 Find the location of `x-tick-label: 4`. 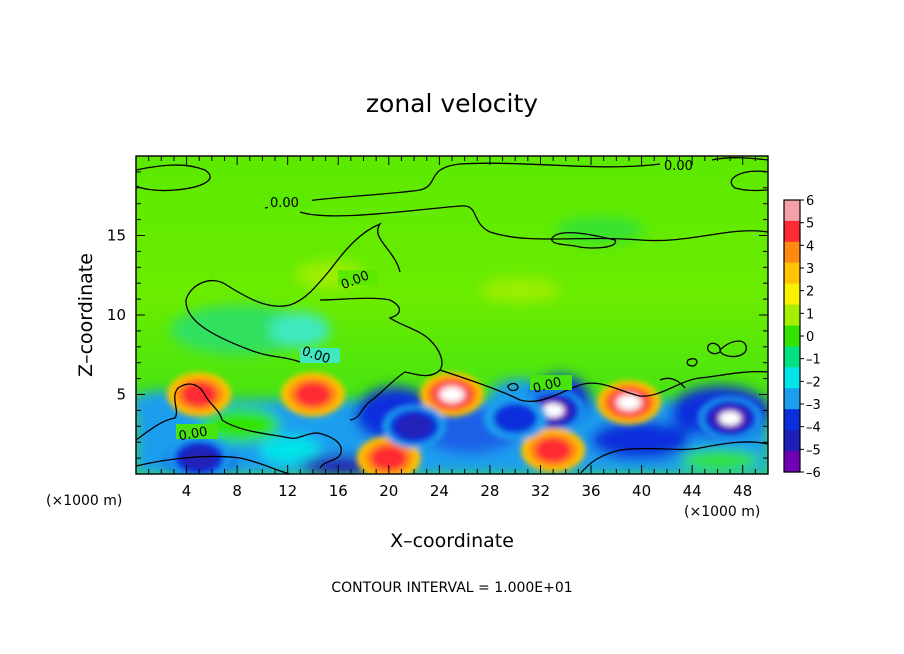

x-tick-label: 4 is located at coordinates (187, 491).